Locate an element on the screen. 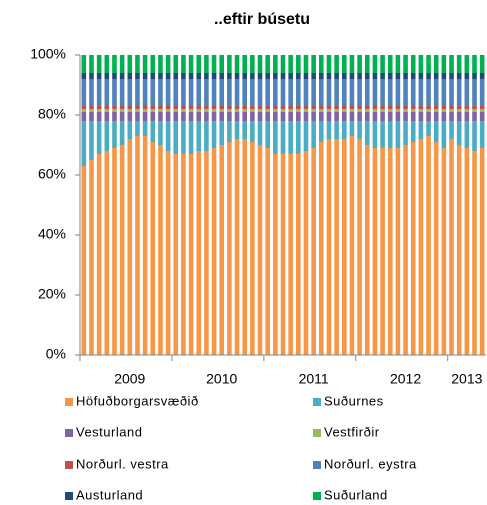 This screenshot has width=487, height=505. y-tick-label: 40% is located at coordinates (52, 234).